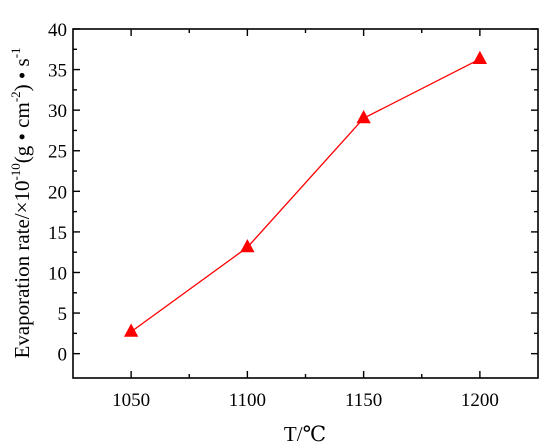 Image resolution: width=550 pixels, height=448 pixels. What do you see at coordinates (247, 400) in the screenshot?
I see `x-tick-label: 1100` at bounding box center [247, 400].